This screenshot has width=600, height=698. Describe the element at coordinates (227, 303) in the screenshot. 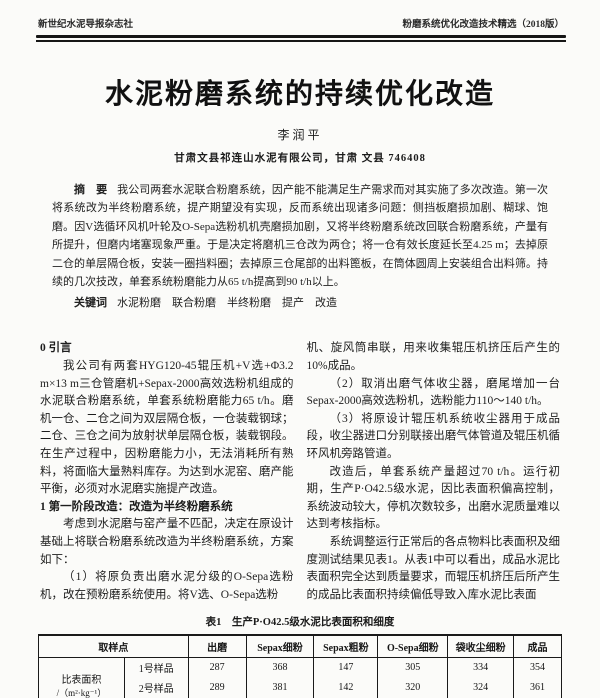

I see `keywords-text: 水泥粉磨 联合粉磨 半终粉磨 提产 改造` at that location.